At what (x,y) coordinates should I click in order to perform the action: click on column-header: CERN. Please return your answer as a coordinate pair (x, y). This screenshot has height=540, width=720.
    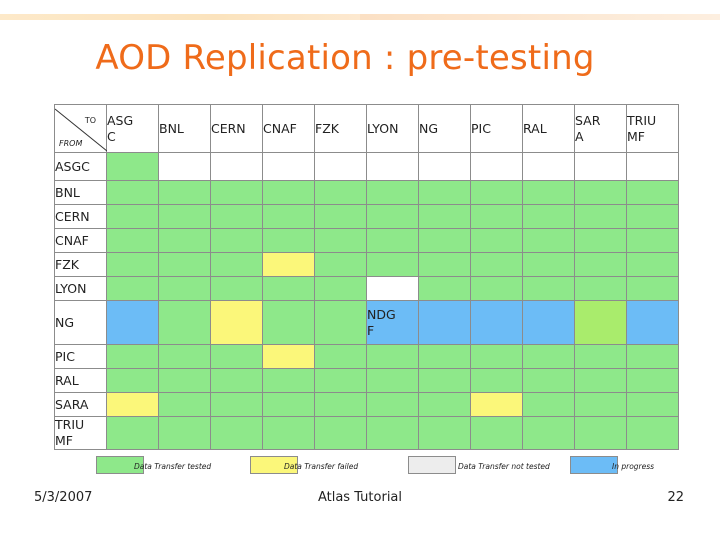
    Looking at the image, I should click on (236, 128).